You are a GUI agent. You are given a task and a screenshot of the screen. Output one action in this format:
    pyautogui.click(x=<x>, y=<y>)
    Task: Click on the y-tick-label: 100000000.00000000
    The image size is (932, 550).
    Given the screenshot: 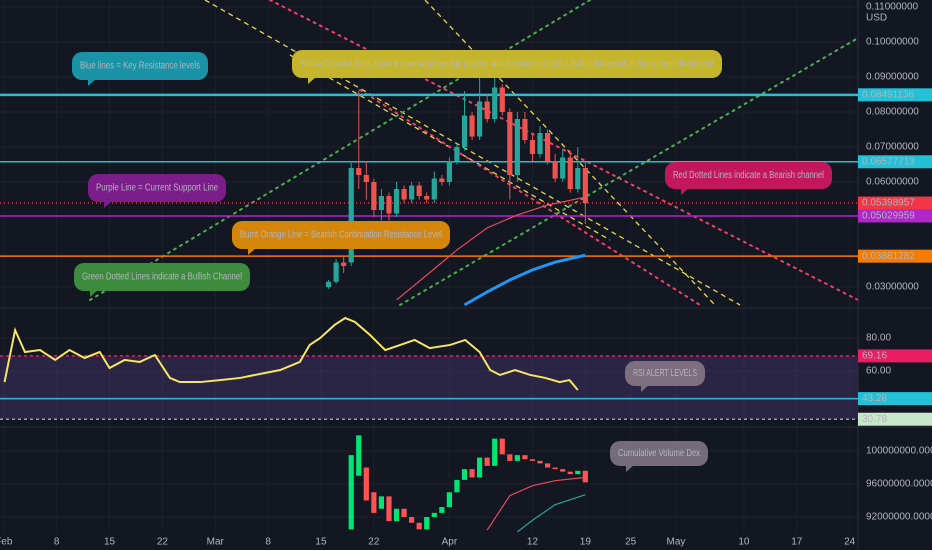 What is the action you would take?
    pyautogui.click(x=899, y=451)
    